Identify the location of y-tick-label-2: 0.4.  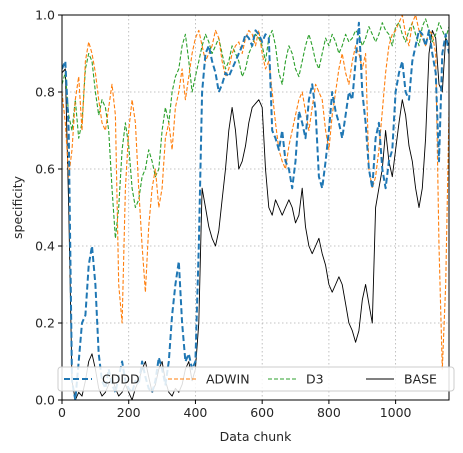
(45, 246).